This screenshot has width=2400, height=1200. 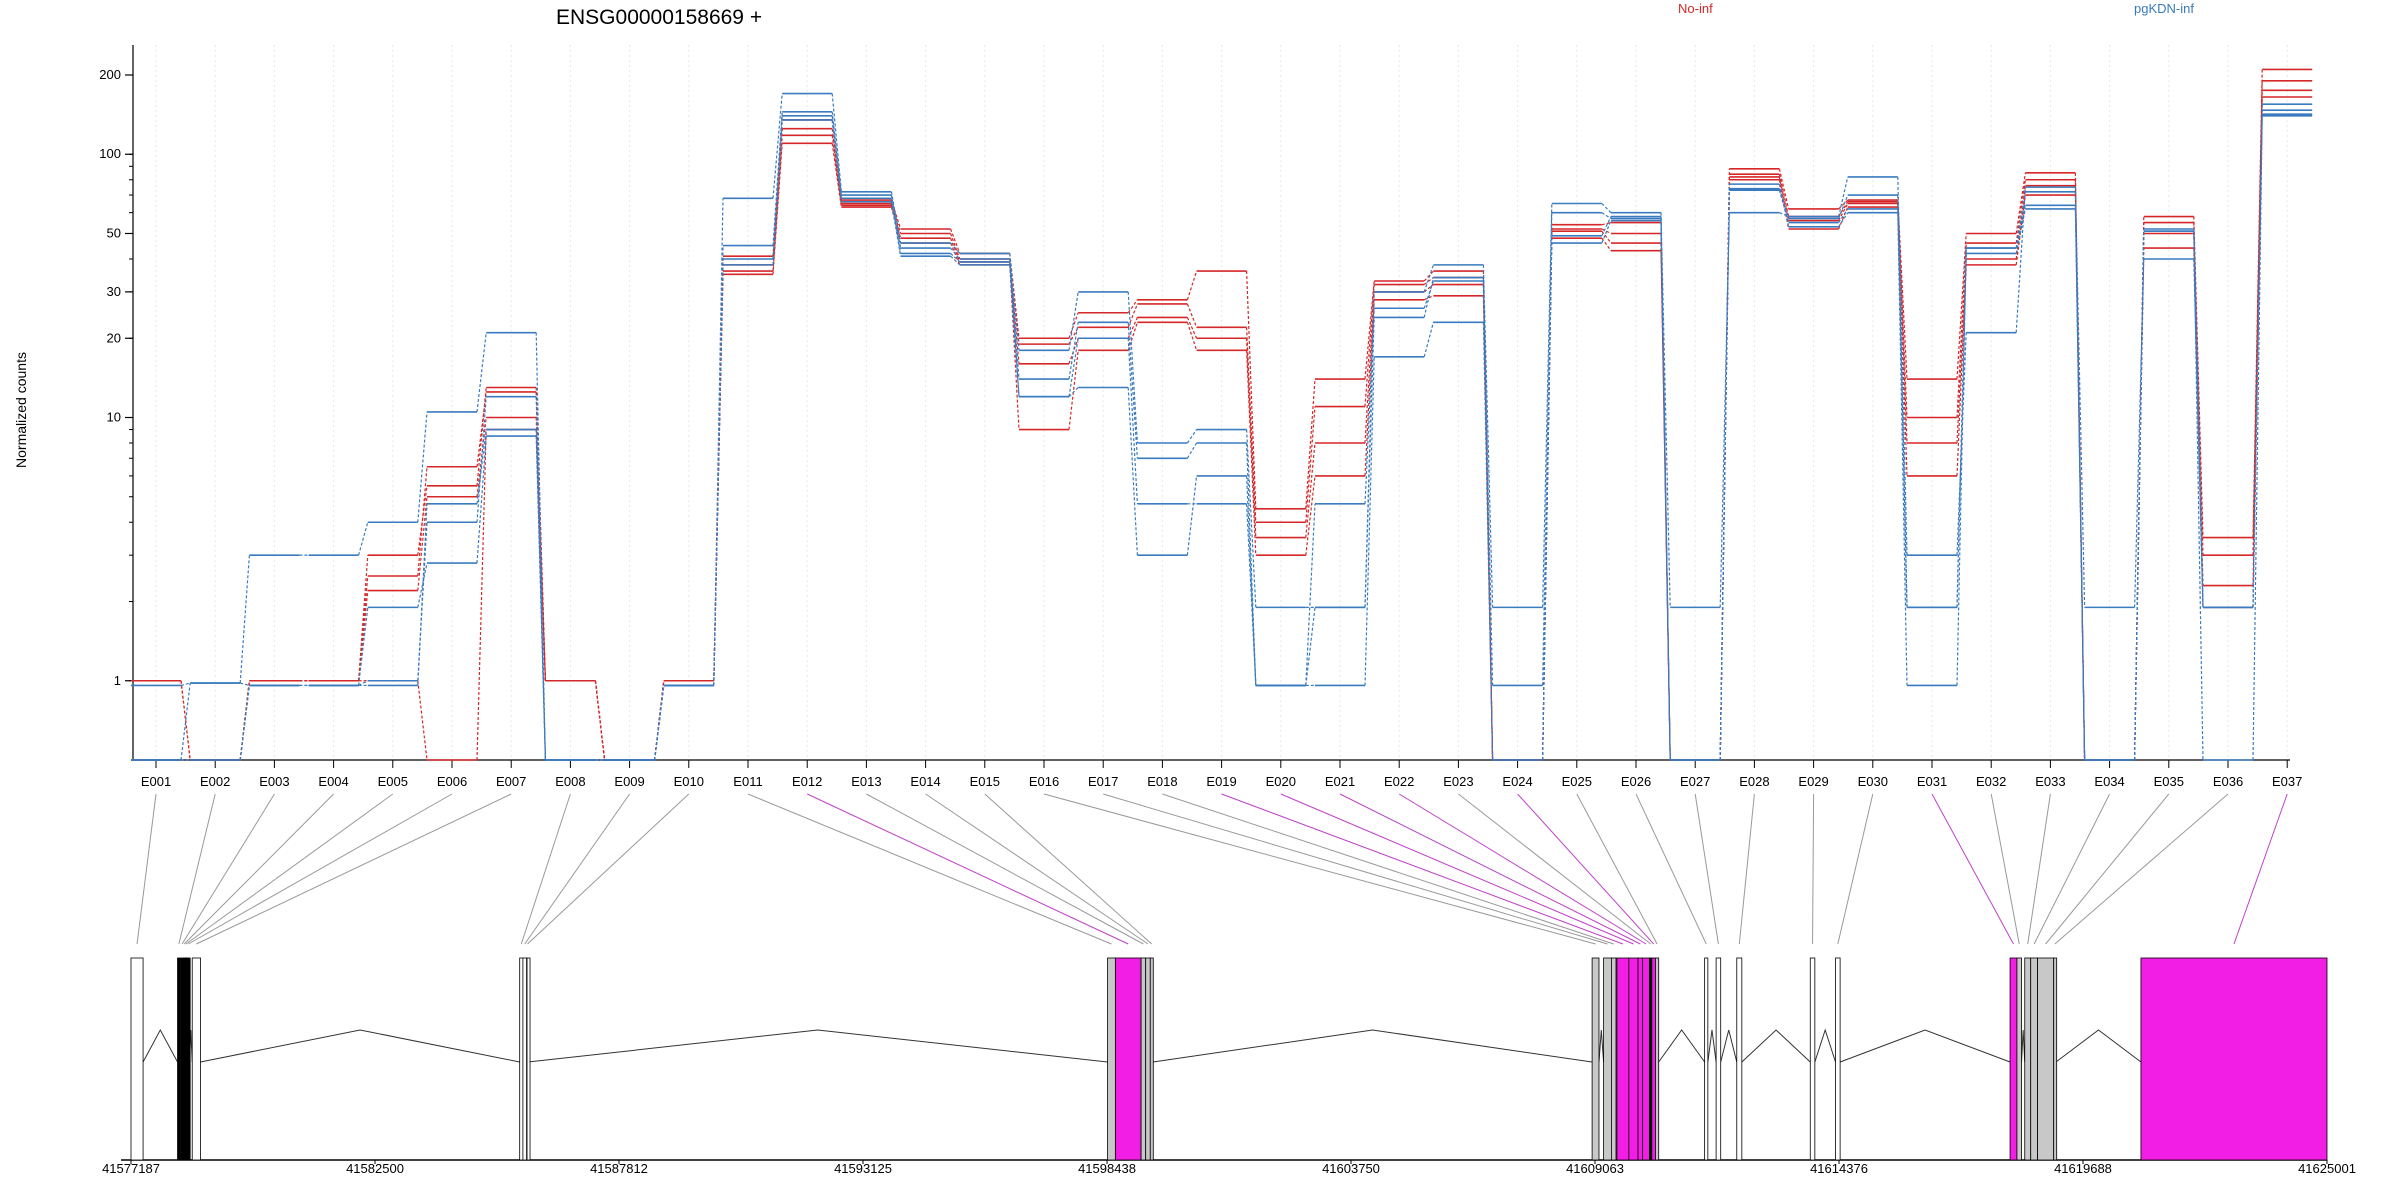 What do you see at coordinates (570, 781) in the screenshot?
I see `x-tick-label: E008` at bounding box center [570, 781].